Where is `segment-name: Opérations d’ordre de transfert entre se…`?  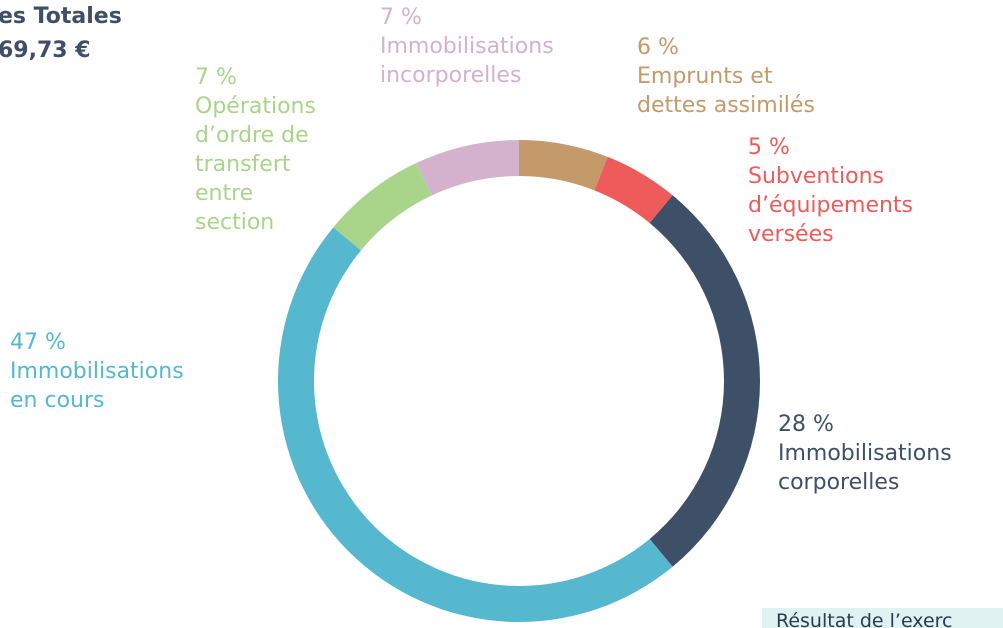
segment-name: Opérations d’ordre de transfert entre se… is located at coordinates (255, 164).